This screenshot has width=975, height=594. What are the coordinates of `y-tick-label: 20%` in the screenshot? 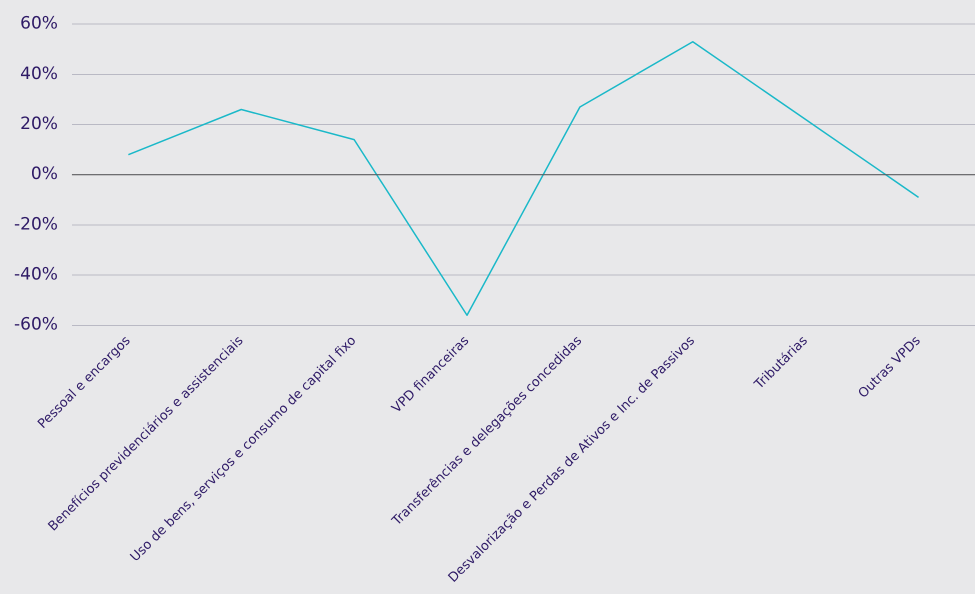 It's located at (39, 124).